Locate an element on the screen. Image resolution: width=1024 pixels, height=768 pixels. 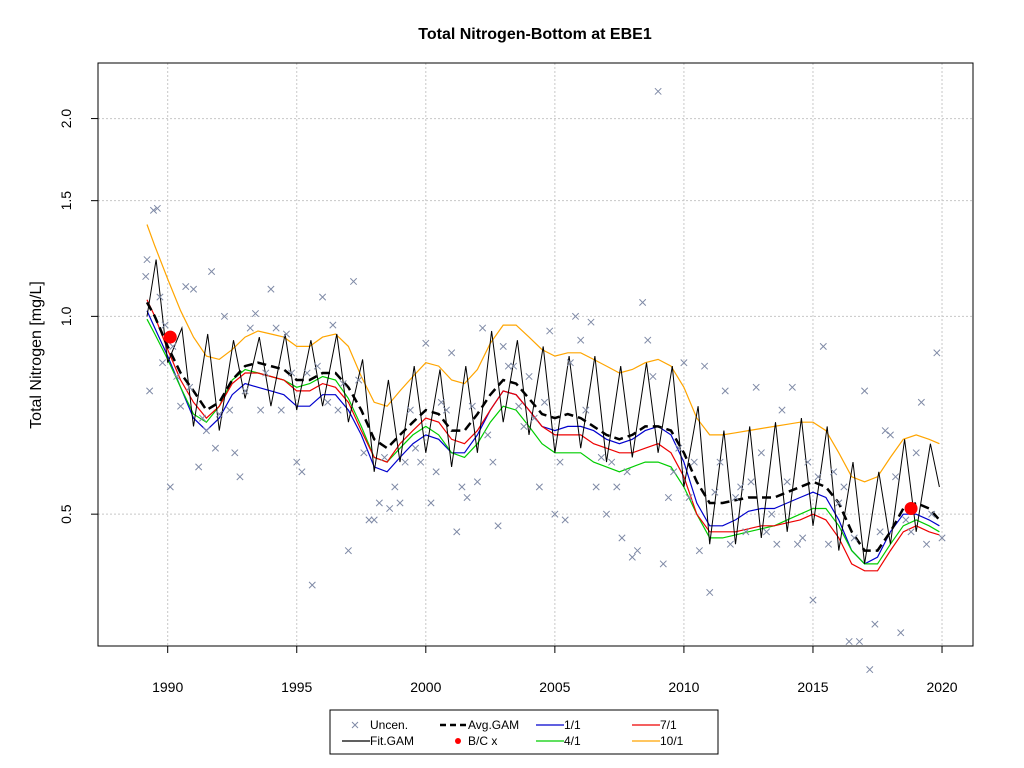
legend-item: 10/1 is located at coordinates (658, 741).